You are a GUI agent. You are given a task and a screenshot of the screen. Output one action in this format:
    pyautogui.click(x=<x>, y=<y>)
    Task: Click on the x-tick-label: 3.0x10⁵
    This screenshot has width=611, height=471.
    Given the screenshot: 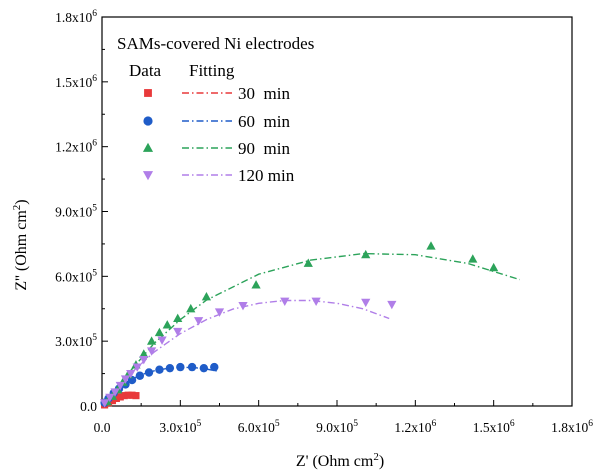 What is the action you would take?
    pyautogui.click(x=180, y=427)
    